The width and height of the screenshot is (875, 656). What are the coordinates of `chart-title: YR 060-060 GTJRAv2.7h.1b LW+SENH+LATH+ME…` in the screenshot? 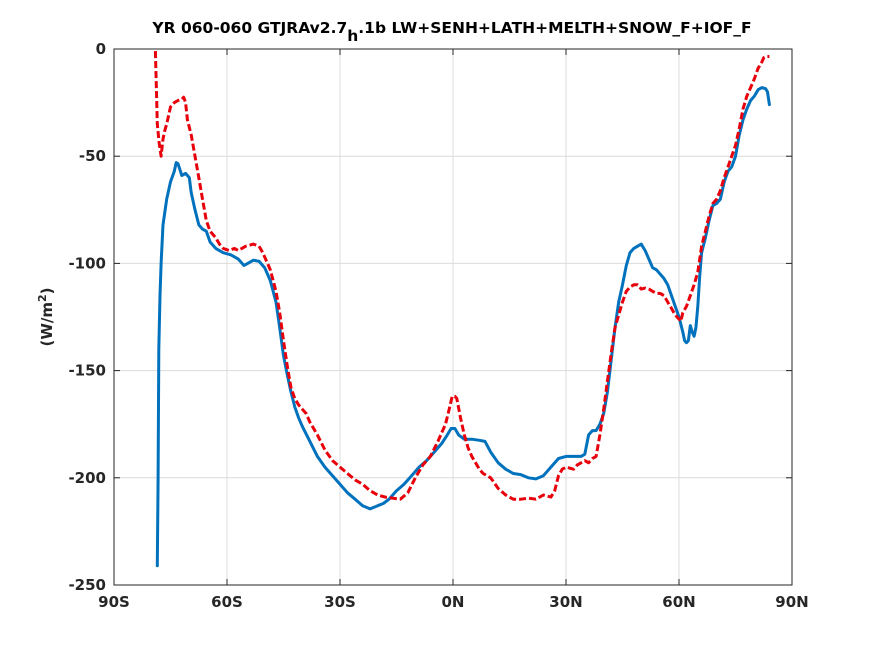 It's located at (451, 32).